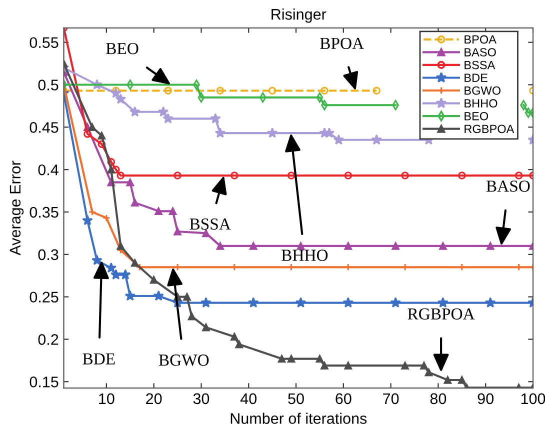 The width and height of the screenshot is (545, 436). I want to click on legend-label: BEO, so click(476, 116).